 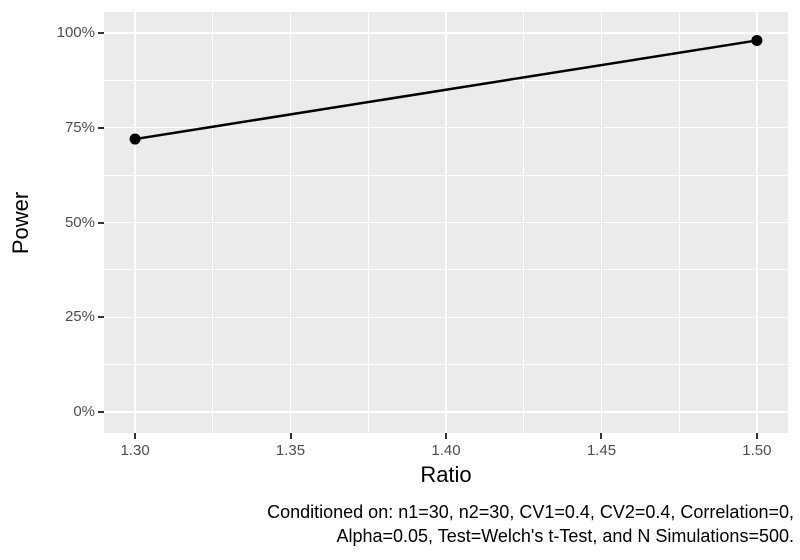 I want to click on x-tick-label: 1.50, so click(x=757, y=450).